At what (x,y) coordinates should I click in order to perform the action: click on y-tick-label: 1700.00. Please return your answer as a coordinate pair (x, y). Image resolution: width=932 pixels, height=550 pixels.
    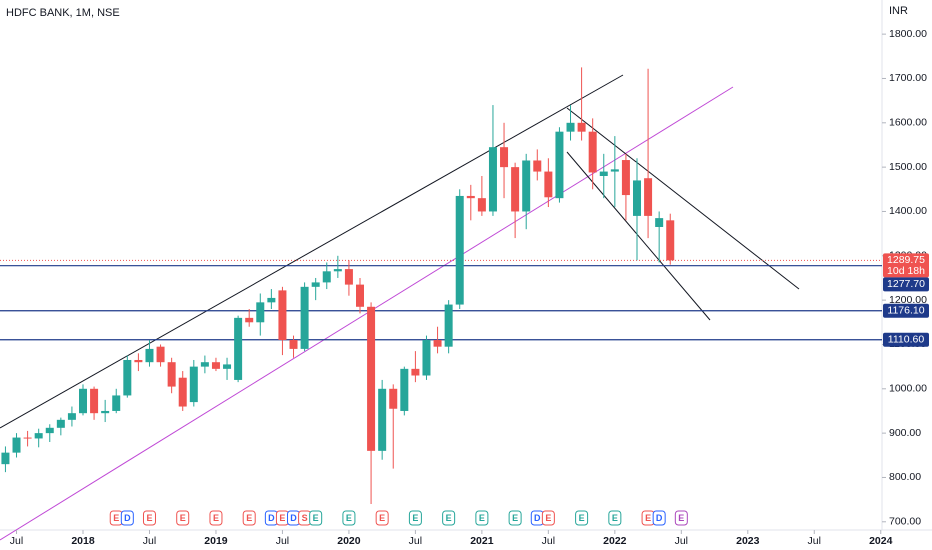
    Looking at the image, I should click on (908, 78).